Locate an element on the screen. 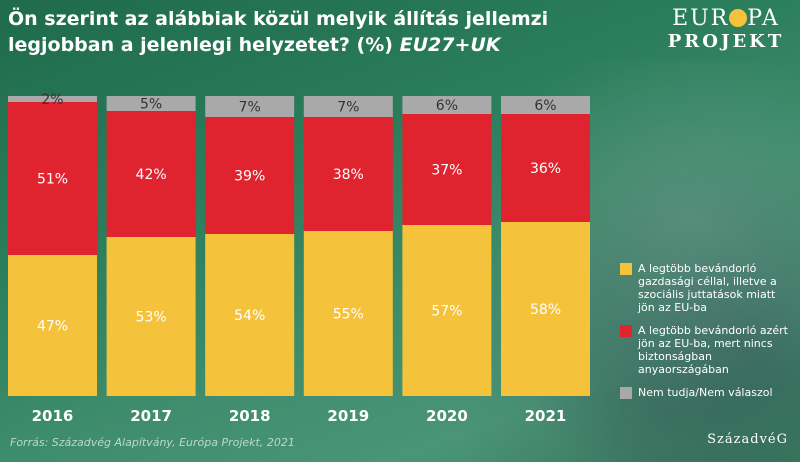  data-label-2017-3: 5% is located at coordinates (151, 105).